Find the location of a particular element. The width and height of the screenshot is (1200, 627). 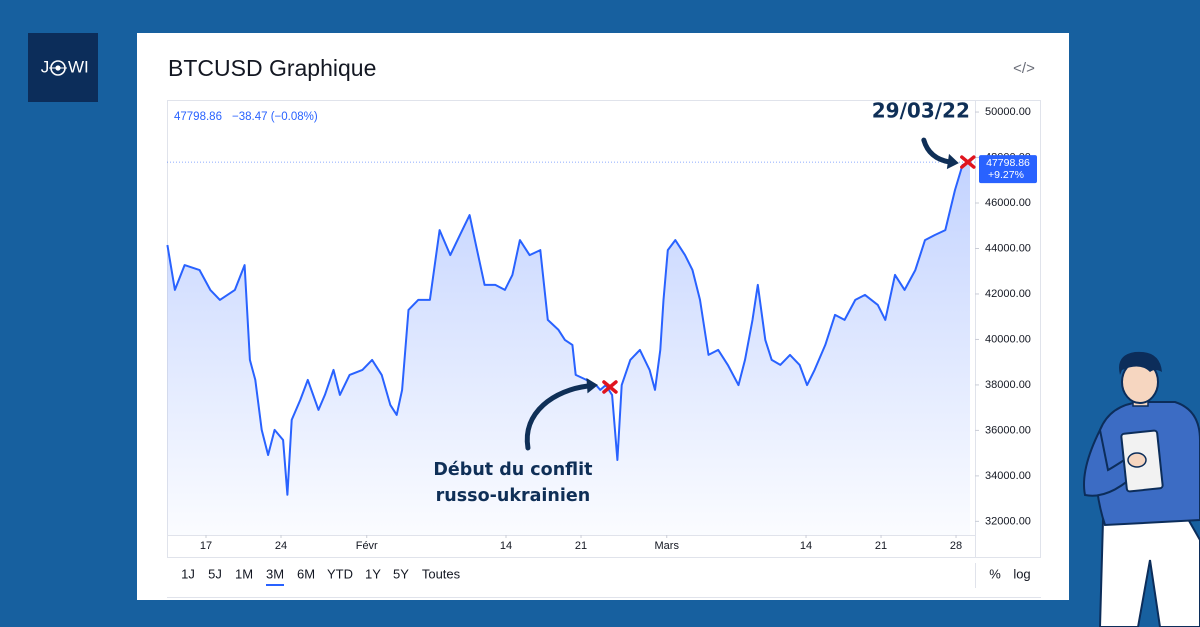

price-tag is located at coordinates (1008, 169).